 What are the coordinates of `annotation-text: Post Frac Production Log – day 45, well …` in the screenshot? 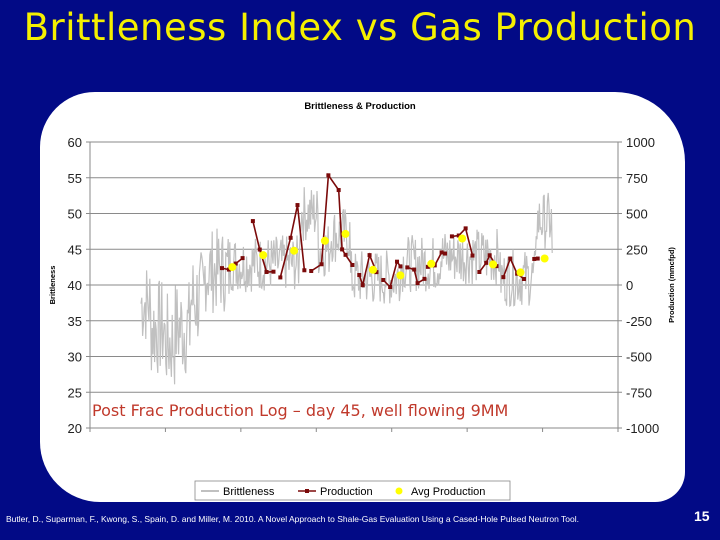 It's located at (300, 410).